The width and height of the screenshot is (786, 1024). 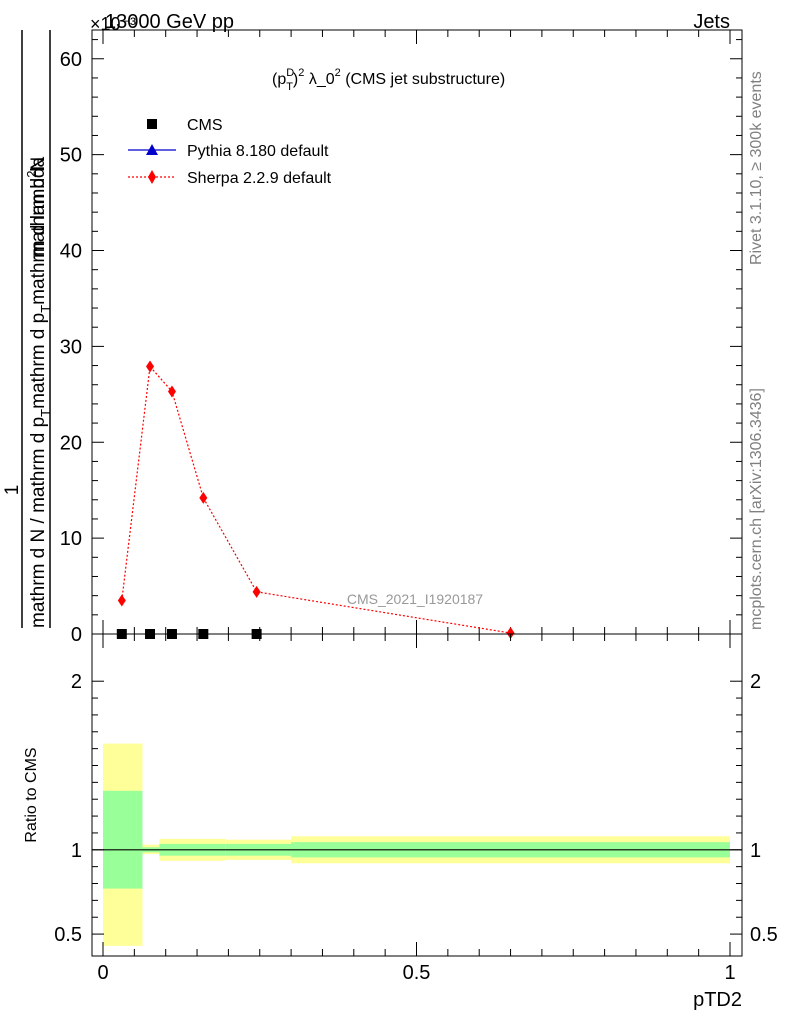 I want to click on ratio-y-tick-label: 0.5, so click(x=68, y=935).